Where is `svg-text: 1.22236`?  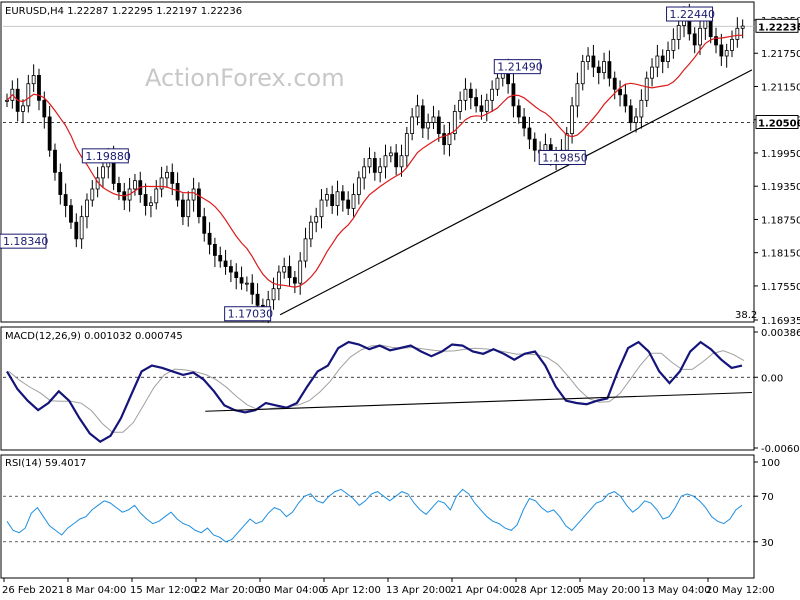 svg-text: 1.22236 is located at coordinates (779, 27).